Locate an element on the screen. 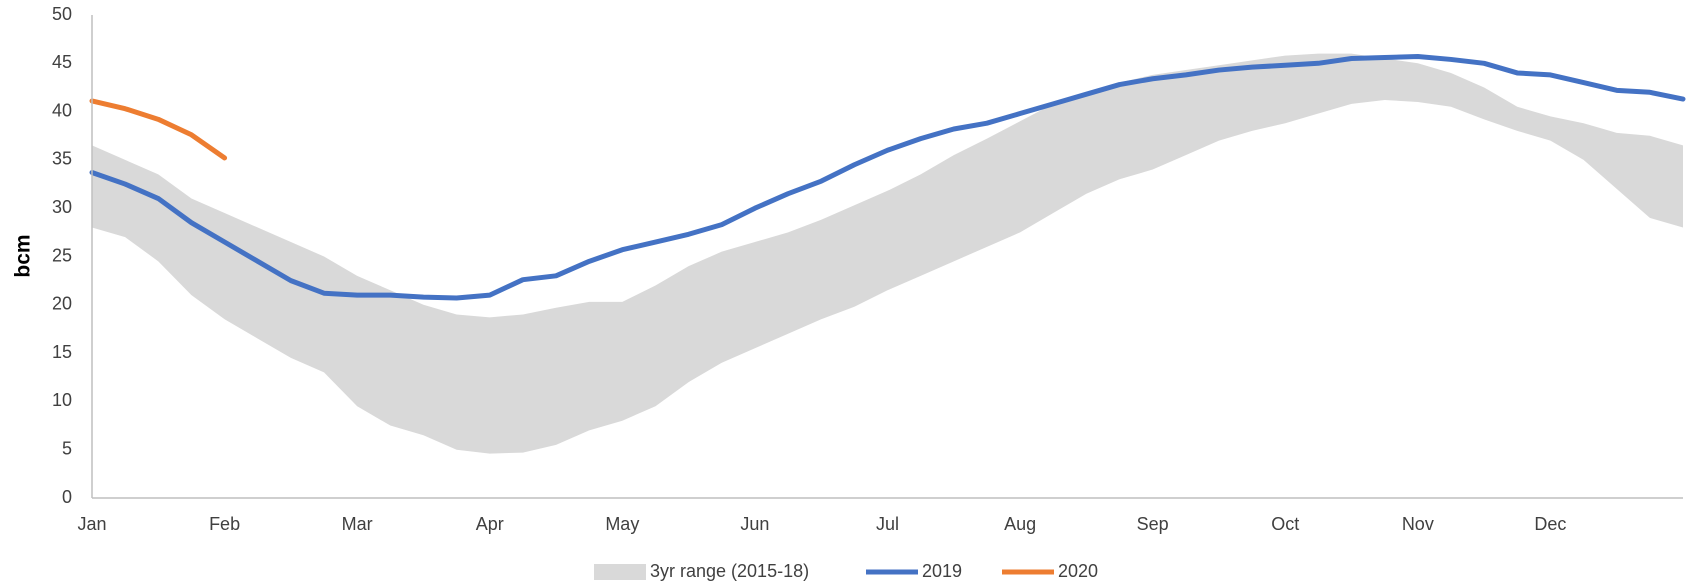  x-tick-label: May is located at coordinates (622, 524).